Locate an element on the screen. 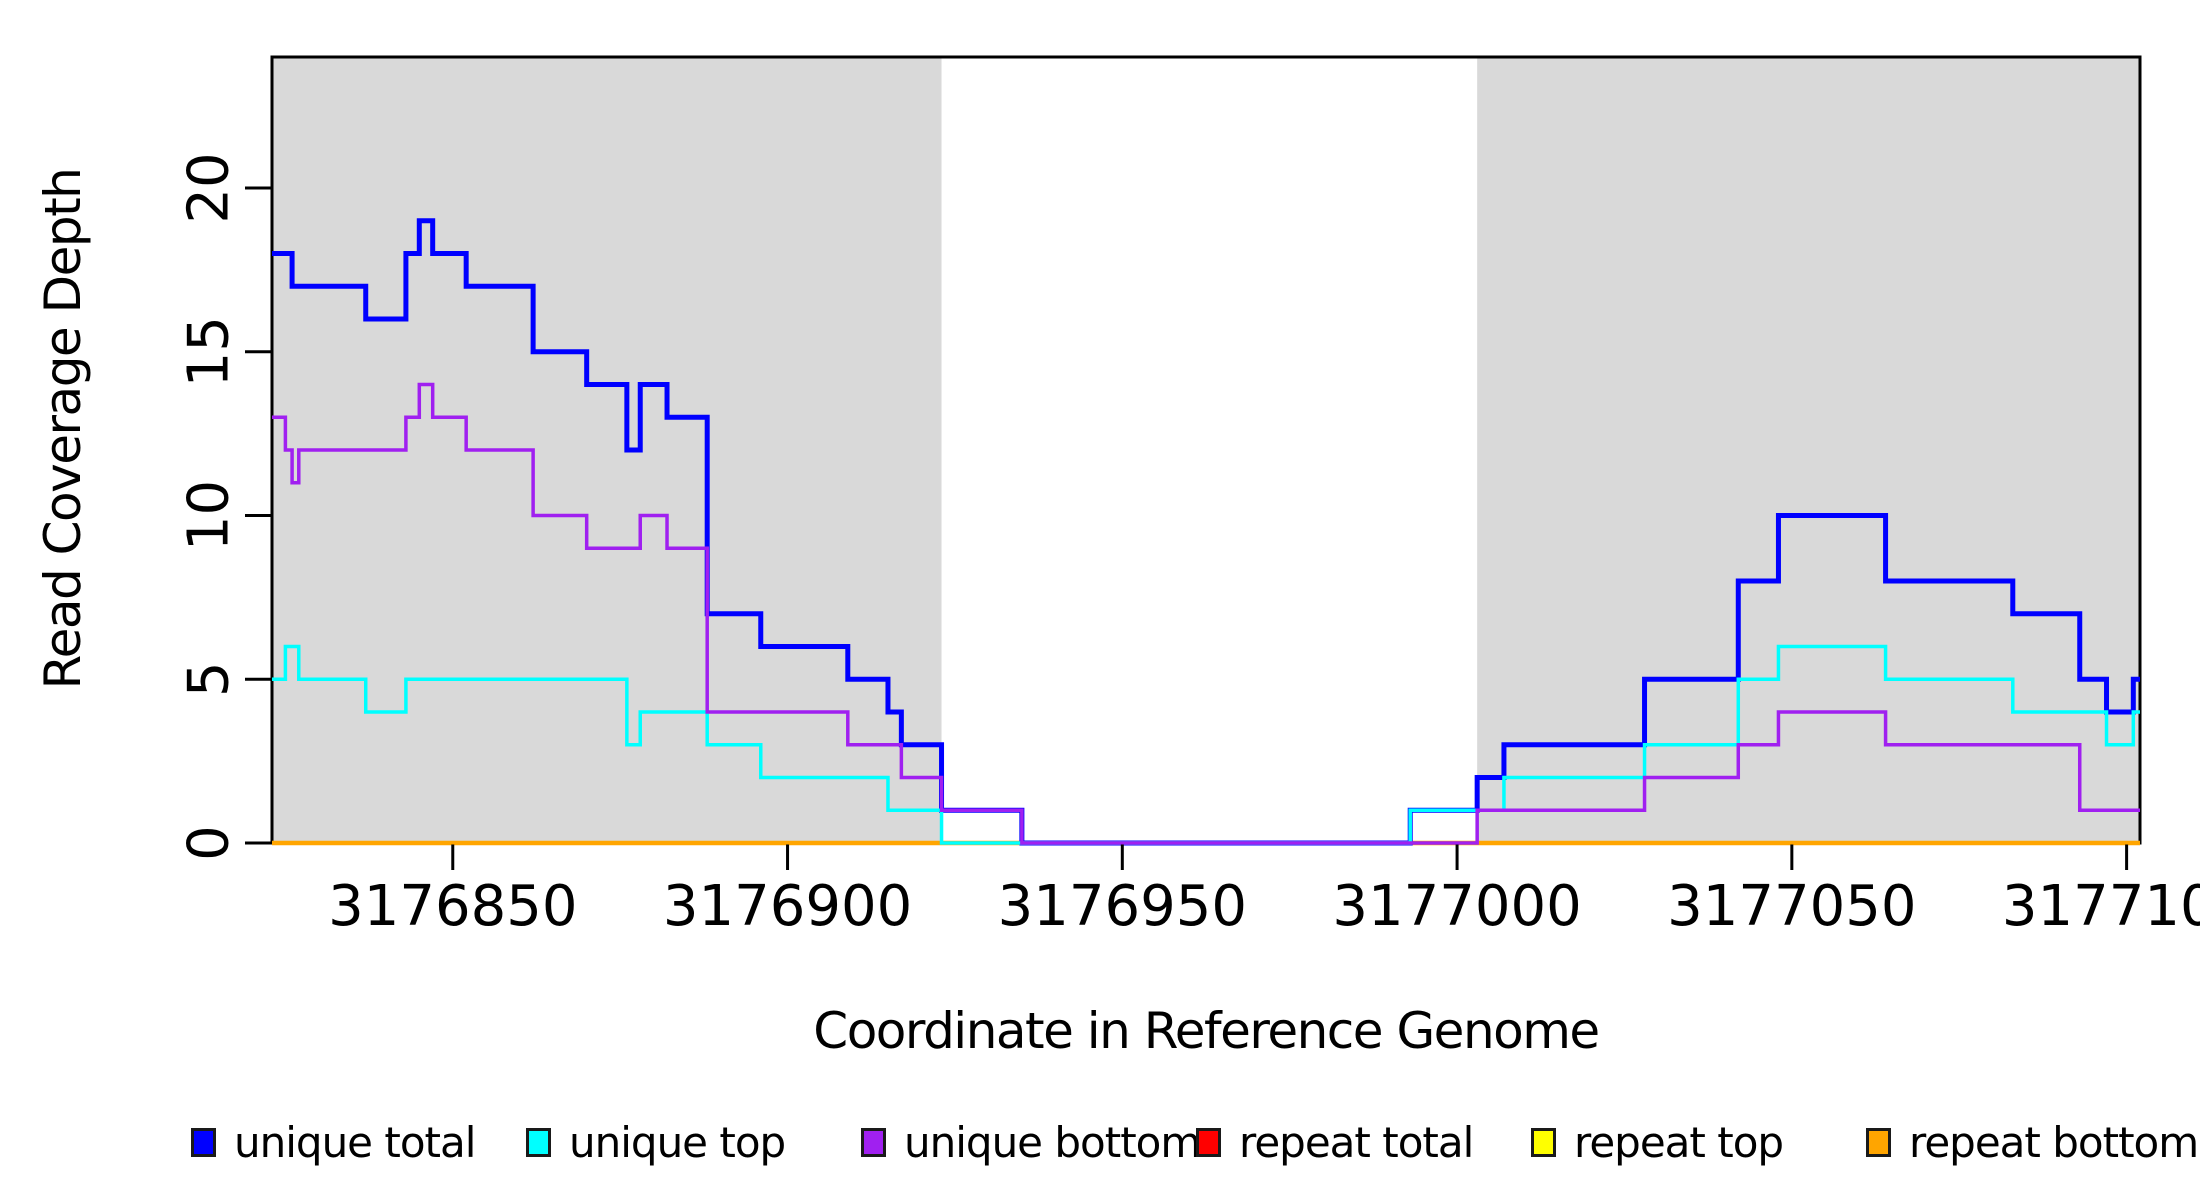 The height and width of the screenshot is (1200, 2200). legend-label-repeat-total: repeat total is located at coordinates (1356, 1142).